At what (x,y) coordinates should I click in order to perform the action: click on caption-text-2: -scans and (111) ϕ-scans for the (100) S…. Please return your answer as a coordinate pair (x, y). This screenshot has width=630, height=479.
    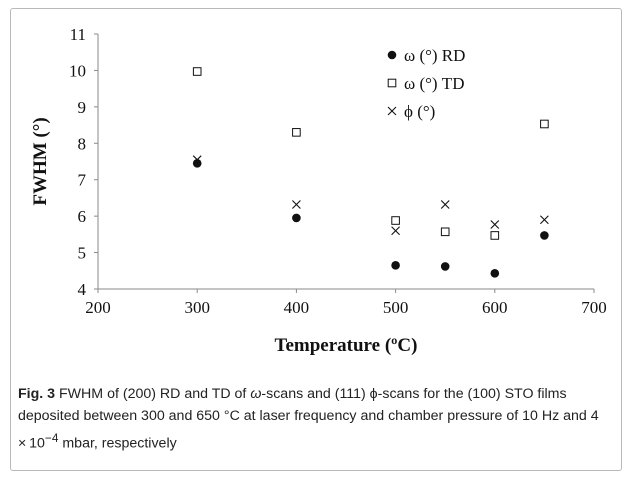
    Looking at the image, I should click on (310, 419).